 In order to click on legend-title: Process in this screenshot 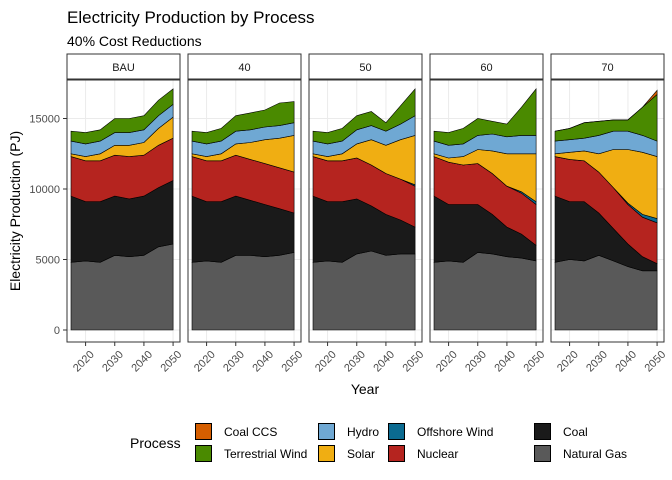, I will do `click(155, 443)`.